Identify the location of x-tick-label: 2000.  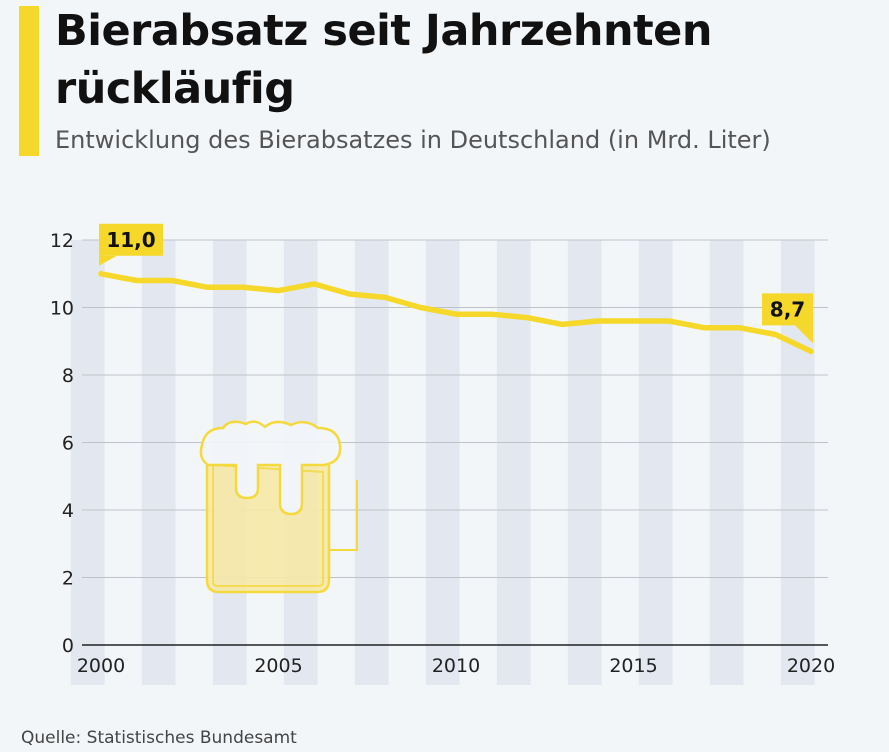
(101, 666).